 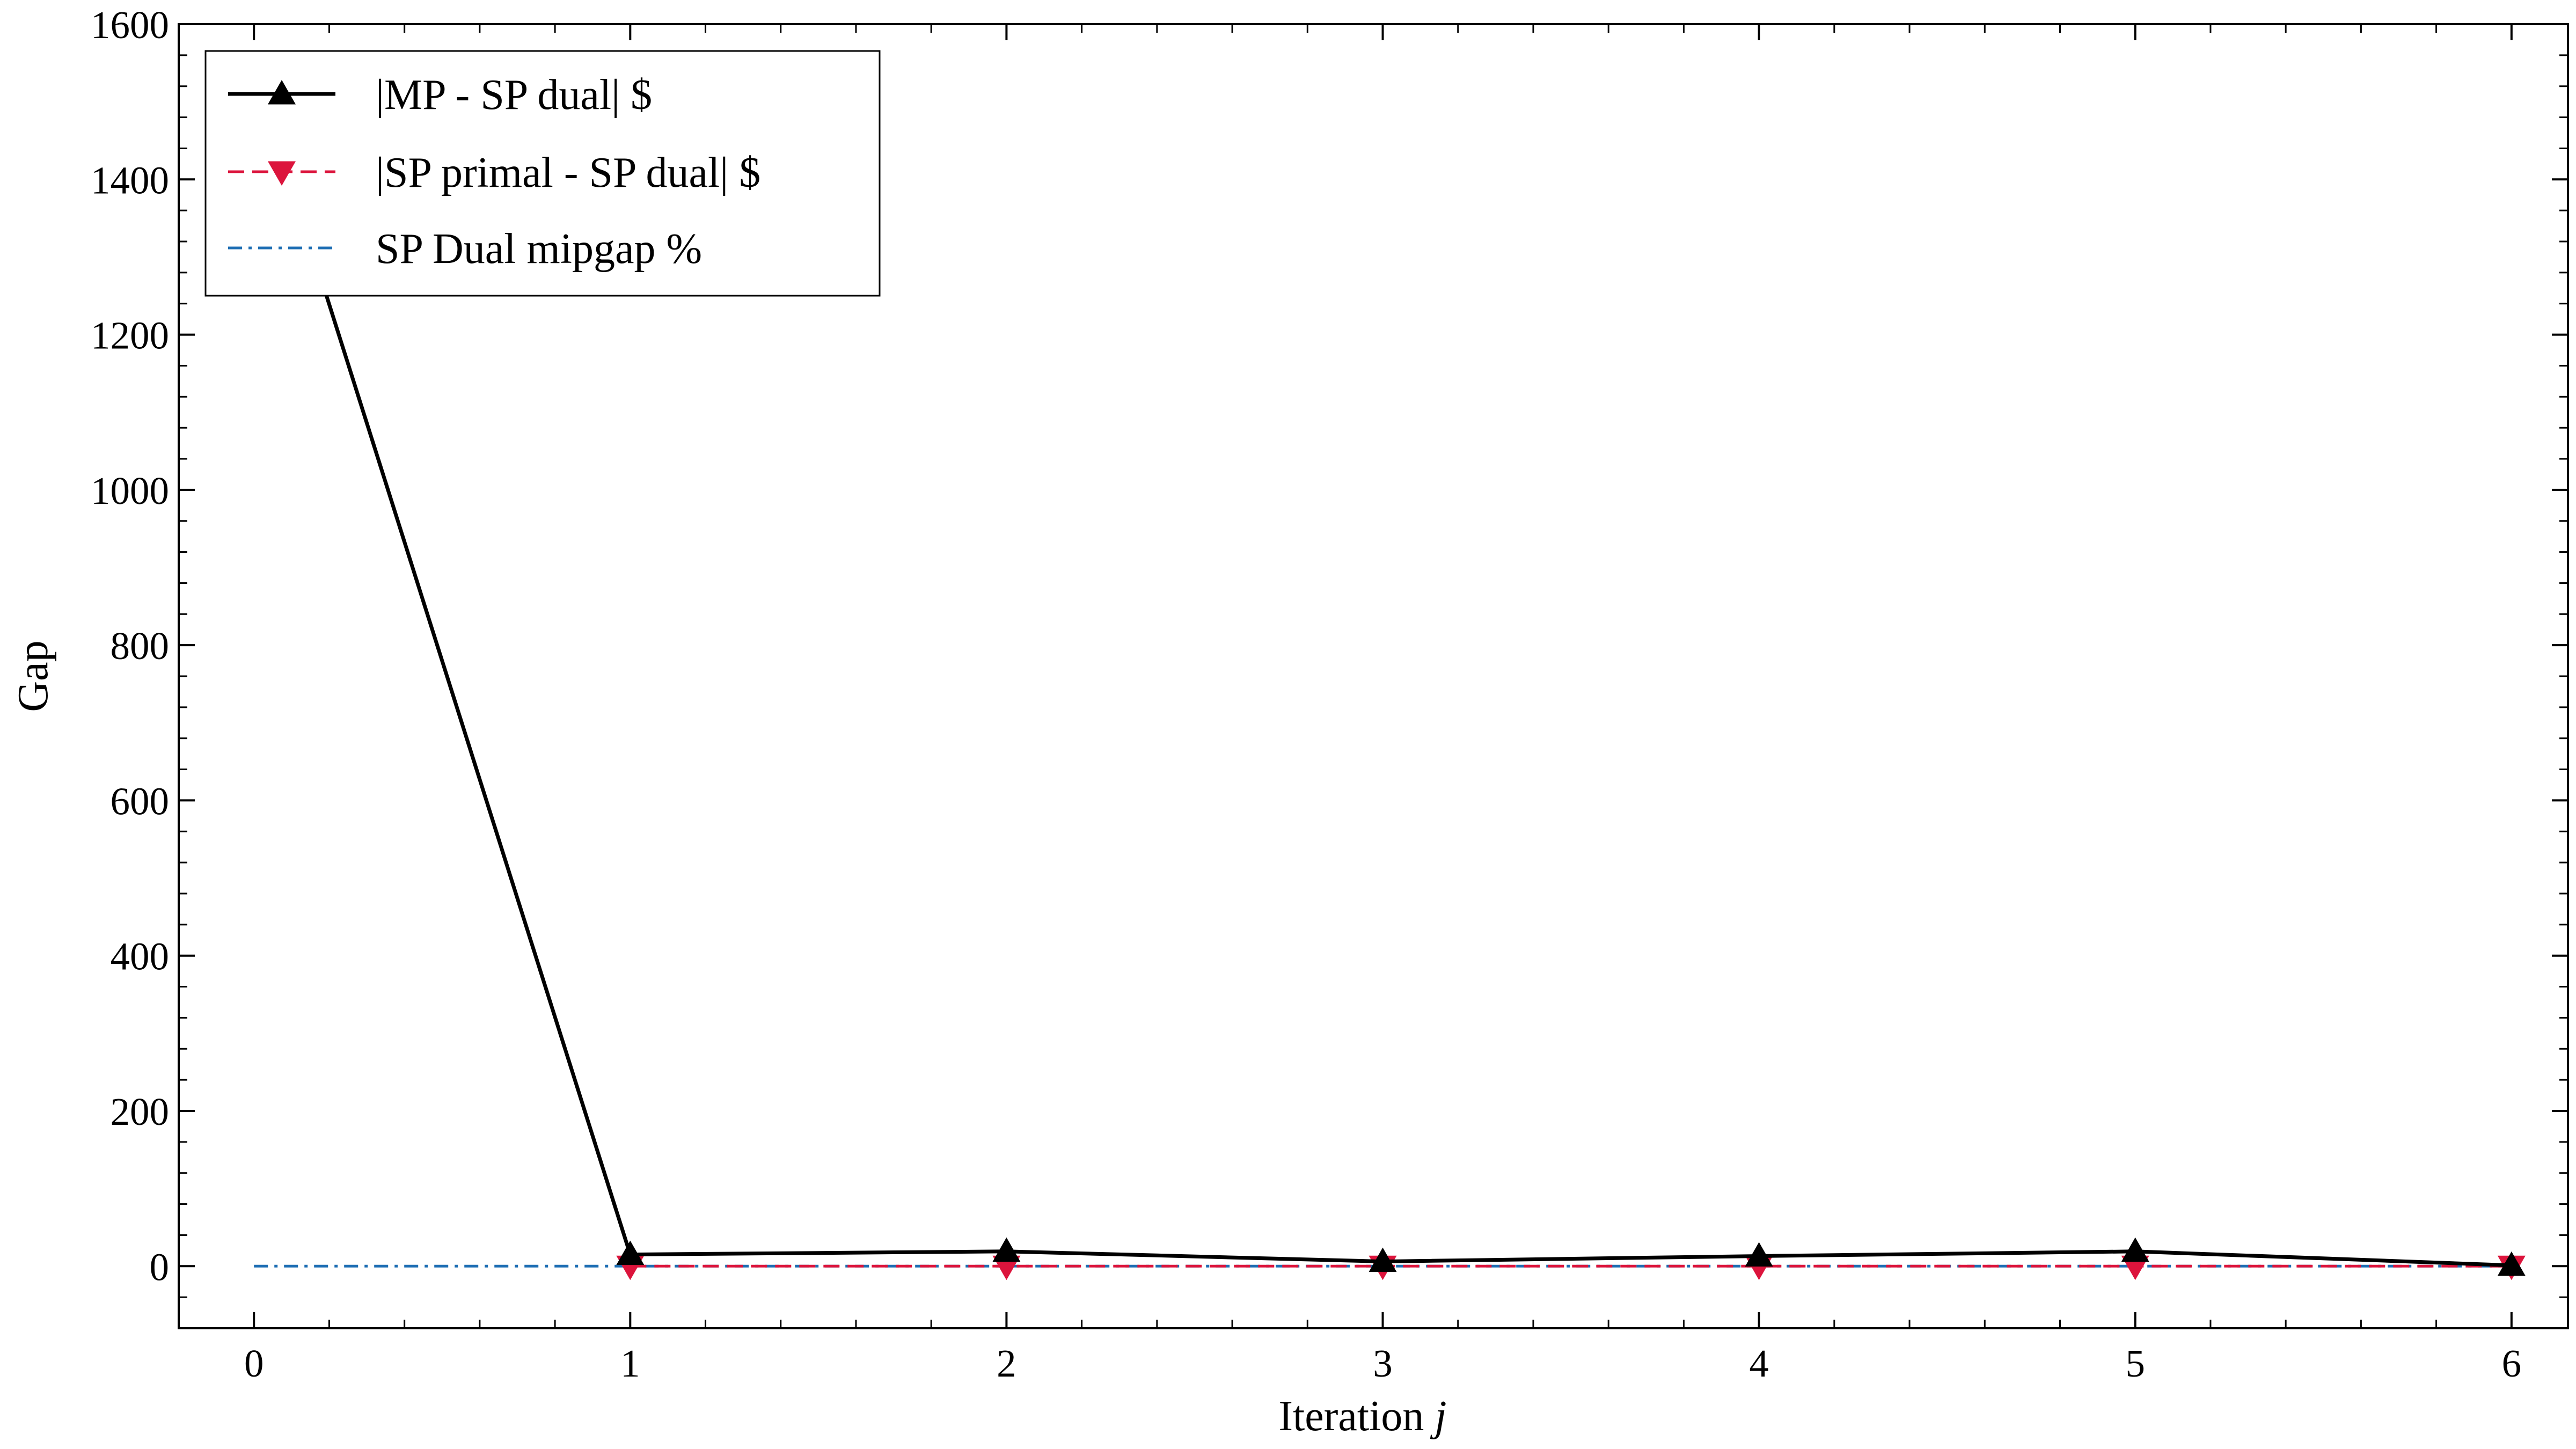 I want to click on y-tick-label: 1200, so click(x=130, y=335).